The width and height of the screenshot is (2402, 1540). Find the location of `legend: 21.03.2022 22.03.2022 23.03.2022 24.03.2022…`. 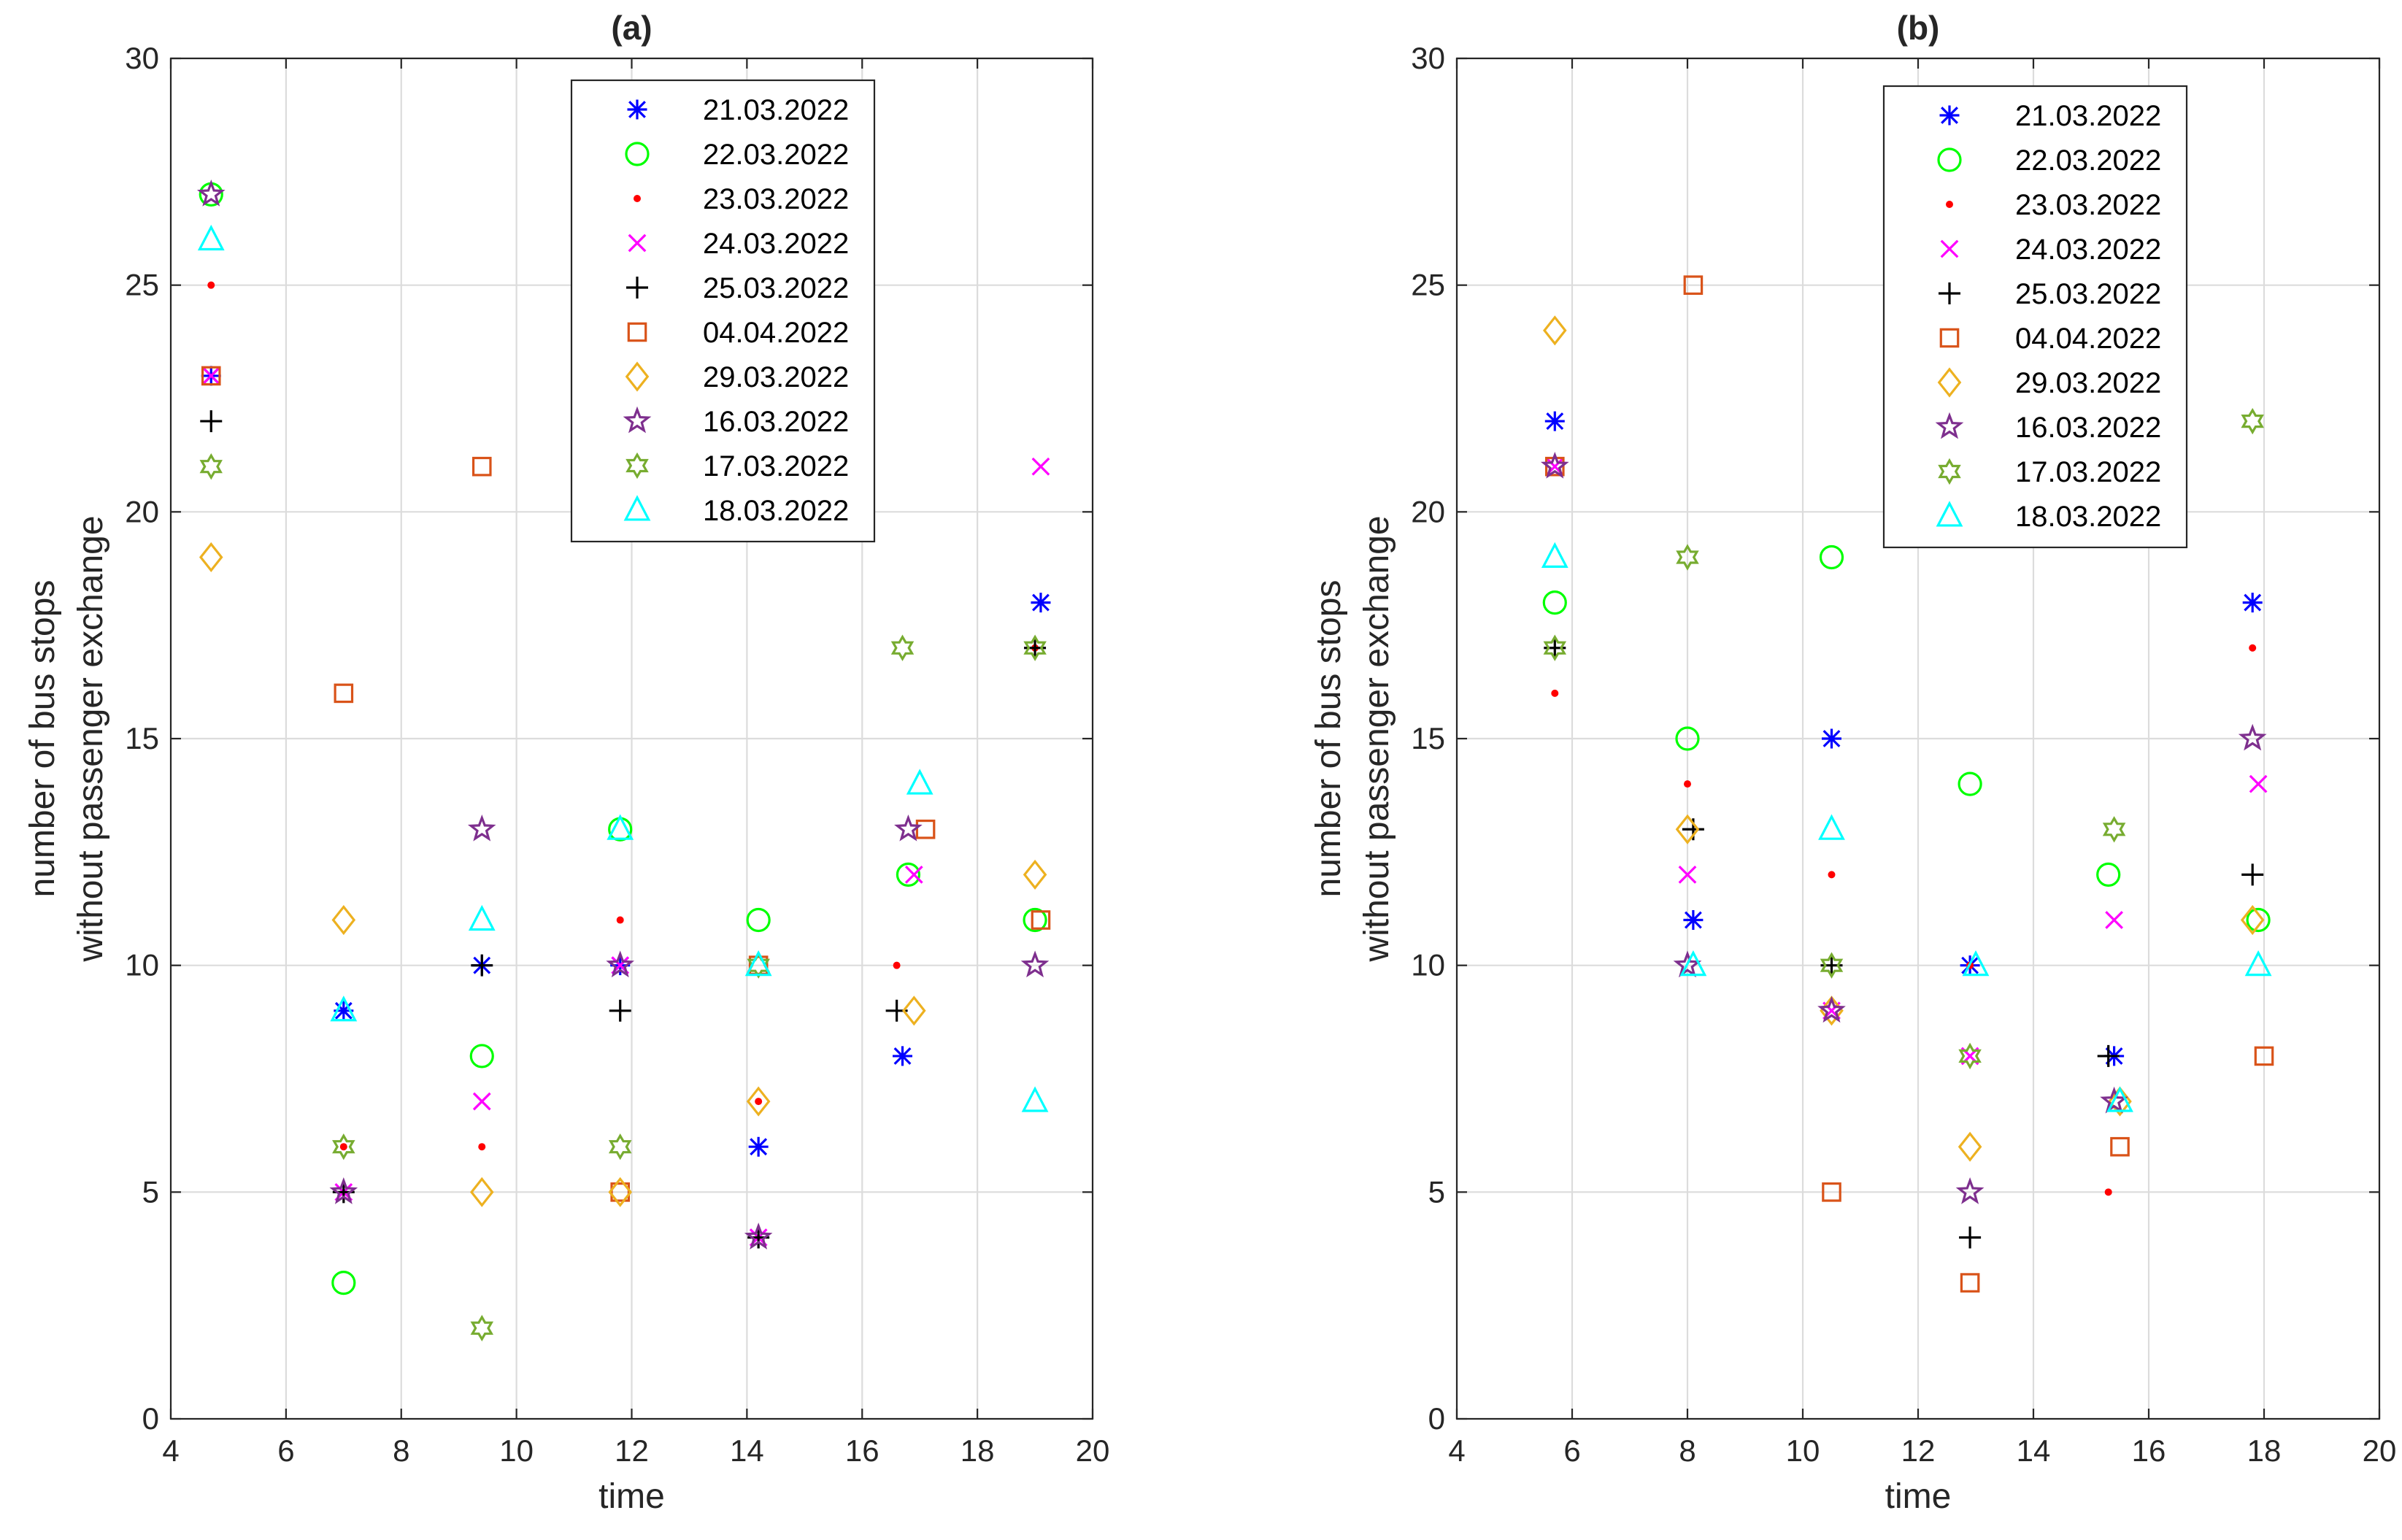

legend: 21.03.2022 22.03.2022 23.03.2022 24.03.2022… is located at coordinates (723, 311).